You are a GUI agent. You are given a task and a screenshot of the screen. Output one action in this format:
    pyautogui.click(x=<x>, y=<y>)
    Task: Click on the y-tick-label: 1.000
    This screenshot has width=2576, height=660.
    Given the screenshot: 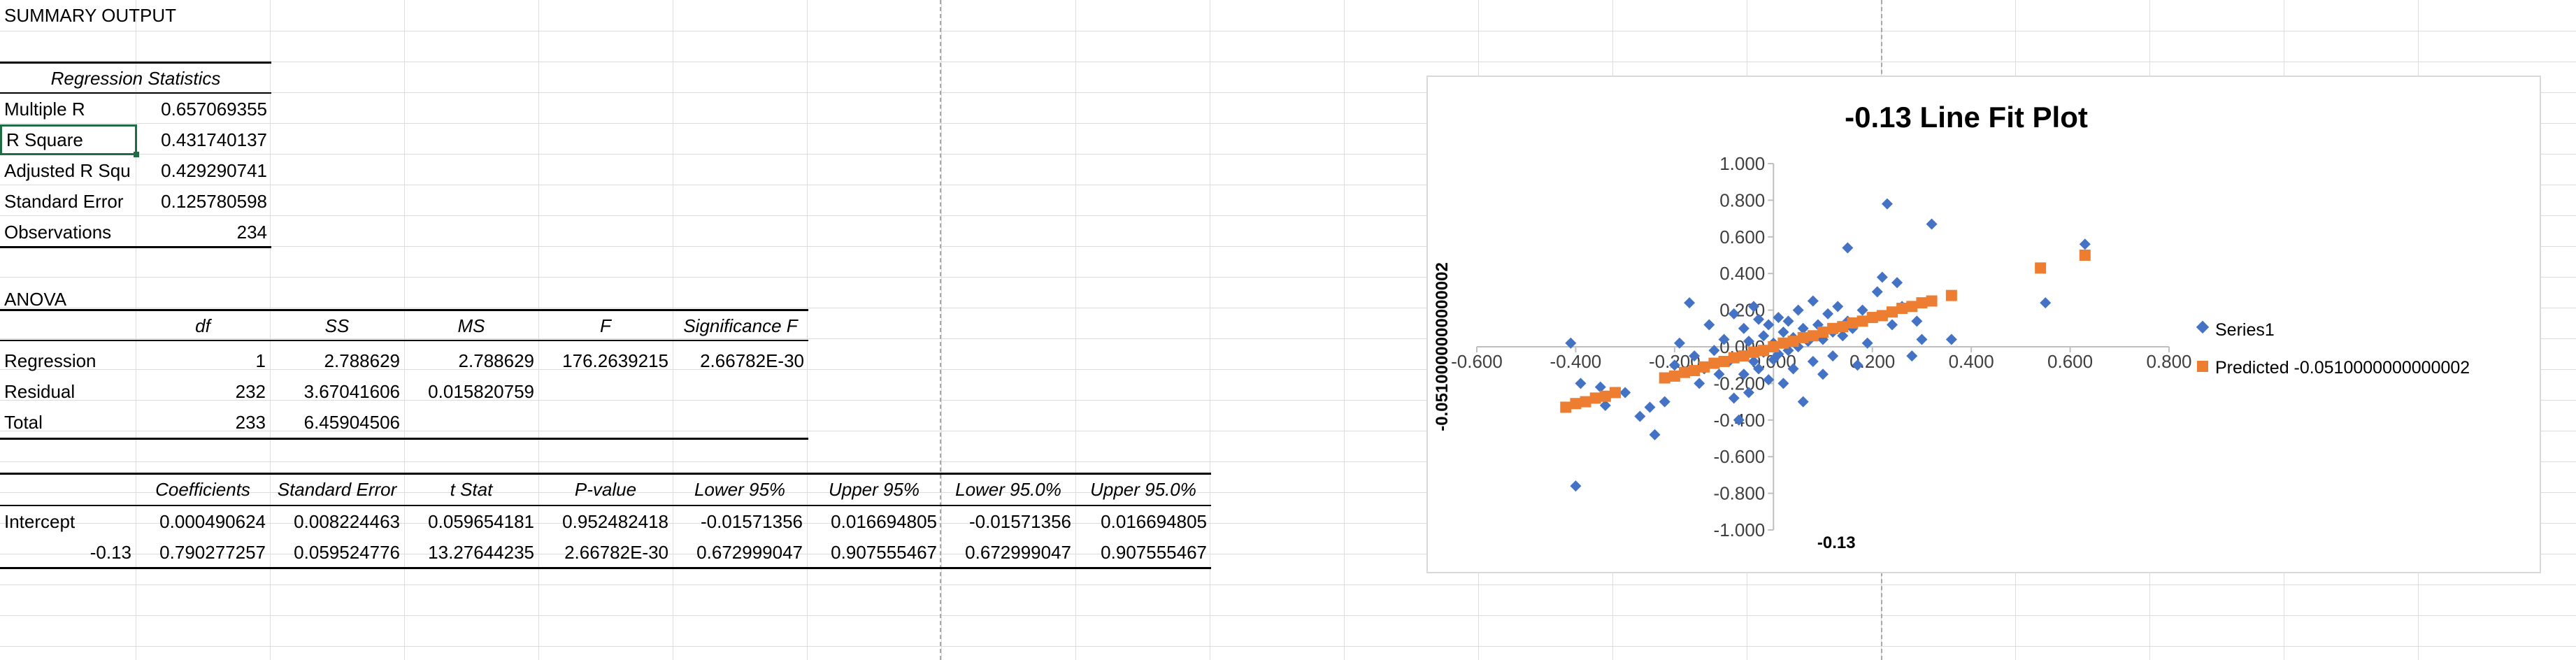 What is the action you would take?
    pyautogui.click(x=1742, y=164)
    